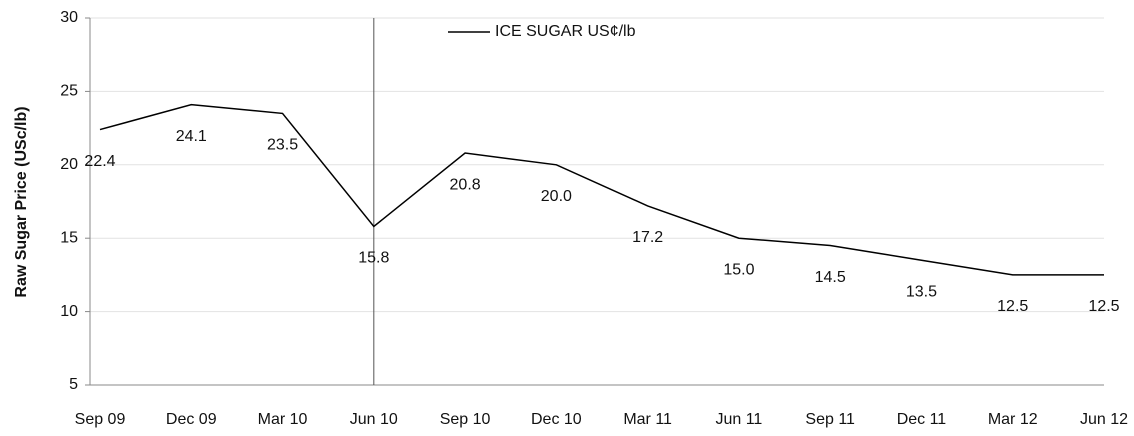 This screenshot has height=436, width=1134. I want to click on x-tick-label: Sep 10, so click(465, 419).